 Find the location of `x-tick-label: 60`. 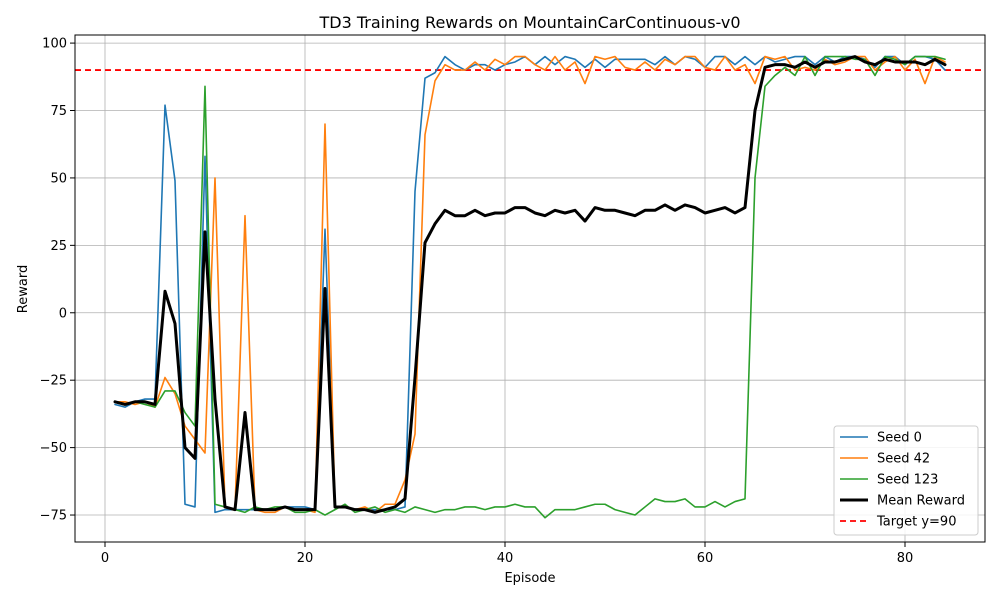

x-tick-label: 60 is located at coordinates (705, 558).